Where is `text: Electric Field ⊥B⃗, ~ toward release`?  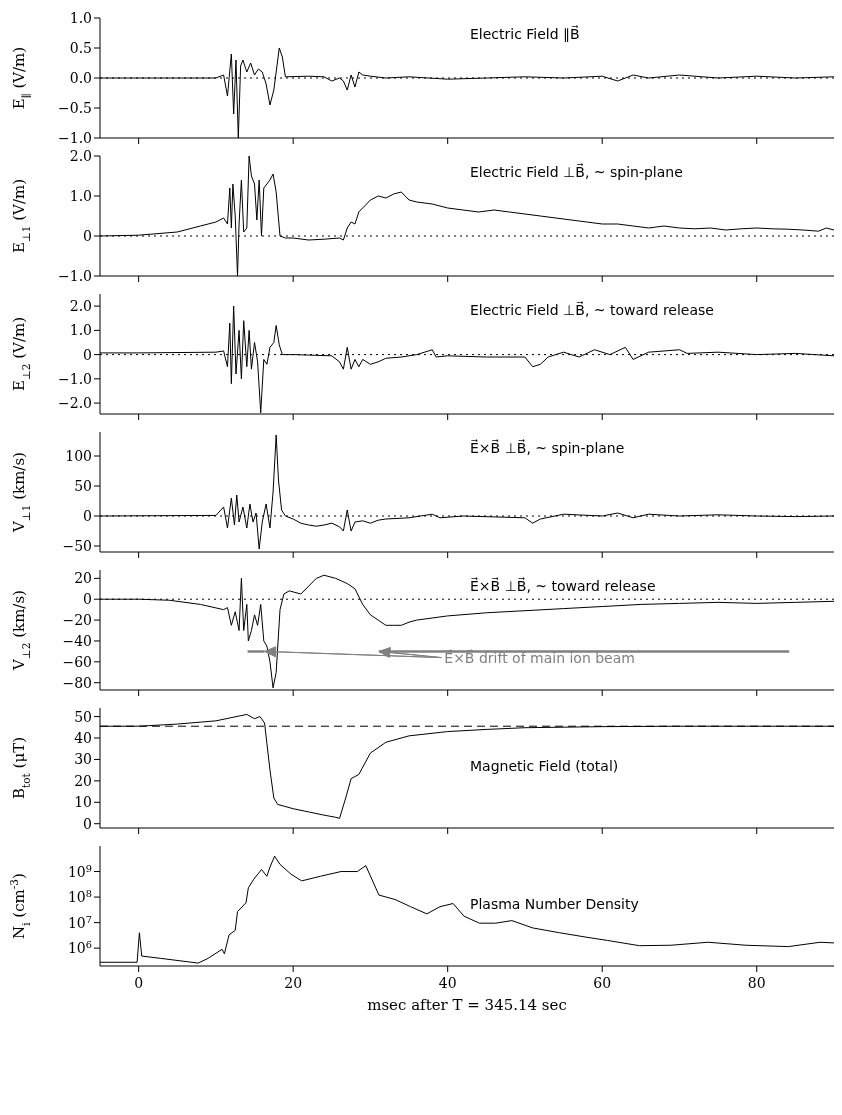
text: Electric Field ⊥B⃗, ~ toward release is located at coordinates (592, 310).